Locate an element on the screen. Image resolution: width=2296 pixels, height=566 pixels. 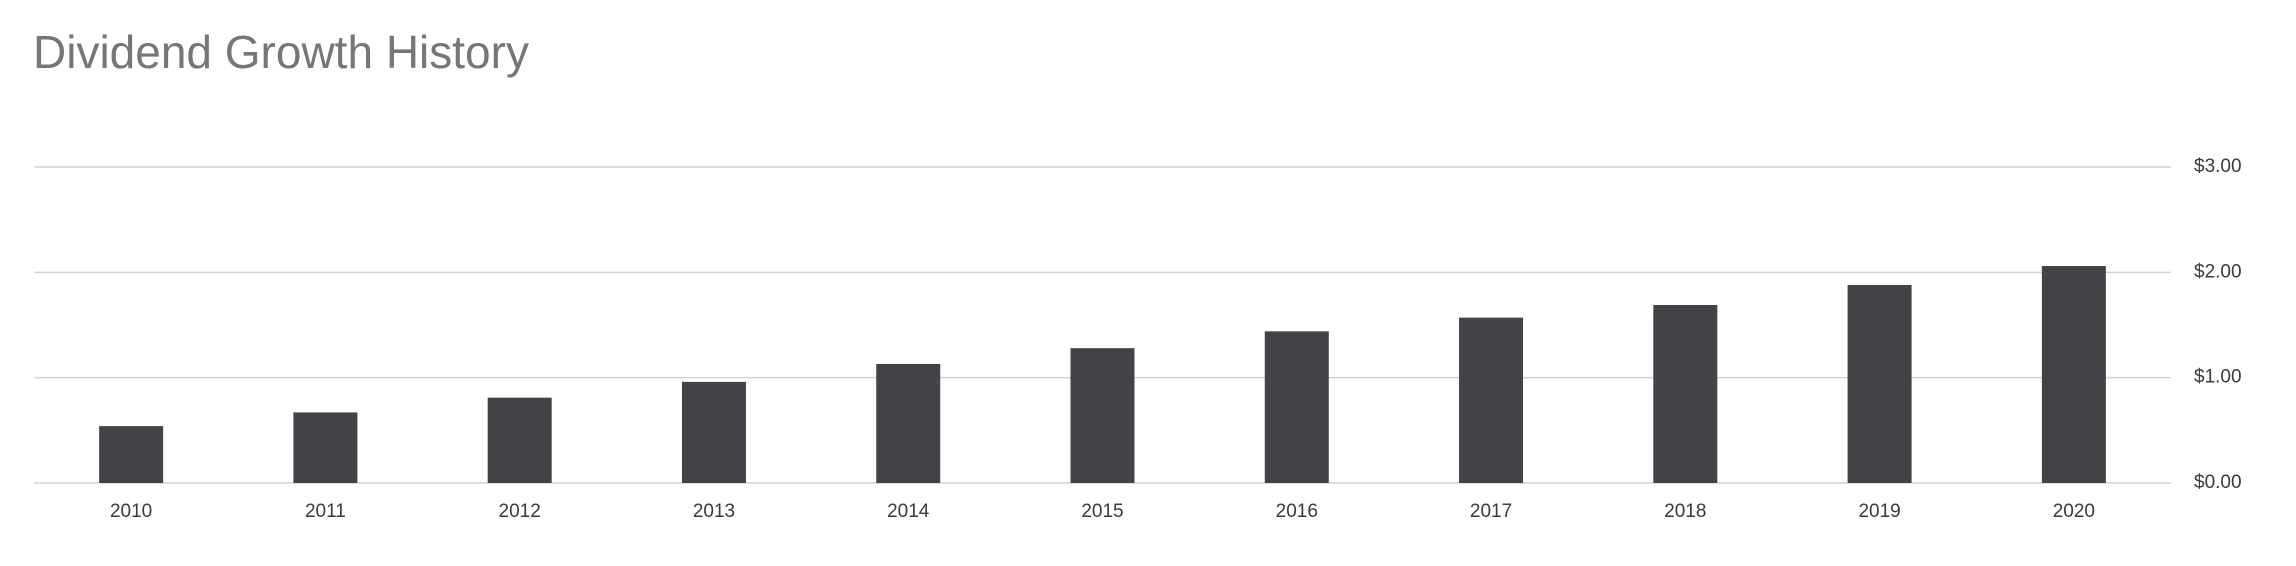
x-tick-label: 2012 is located at coordinates (520, 511).